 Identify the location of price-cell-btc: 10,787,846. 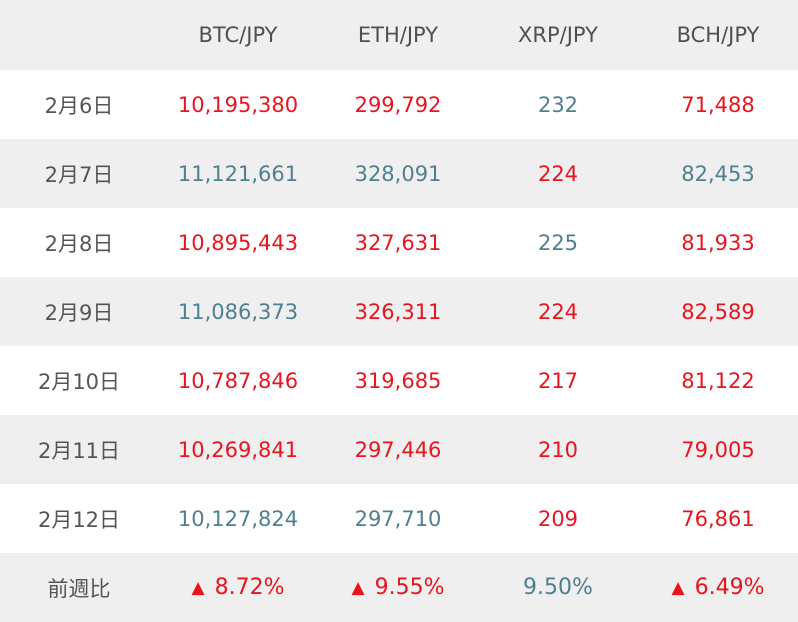
(238, 380).